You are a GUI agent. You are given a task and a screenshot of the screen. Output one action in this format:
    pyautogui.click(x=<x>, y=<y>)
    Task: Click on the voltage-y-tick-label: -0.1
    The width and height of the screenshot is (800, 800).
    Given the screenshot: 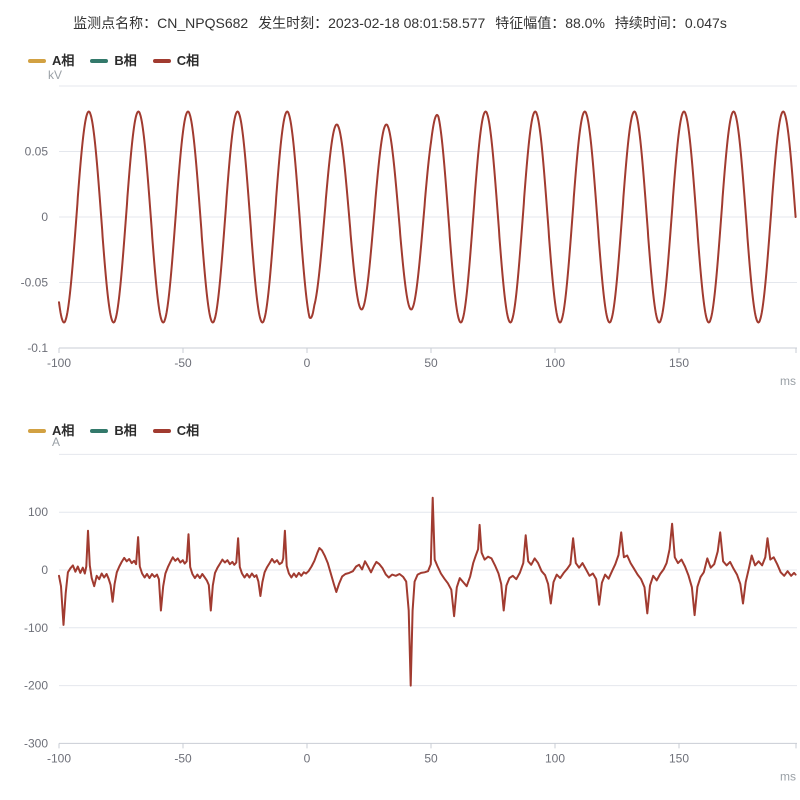 What is the action you would take?
    pyautogui.click(x=37, y=348)
    